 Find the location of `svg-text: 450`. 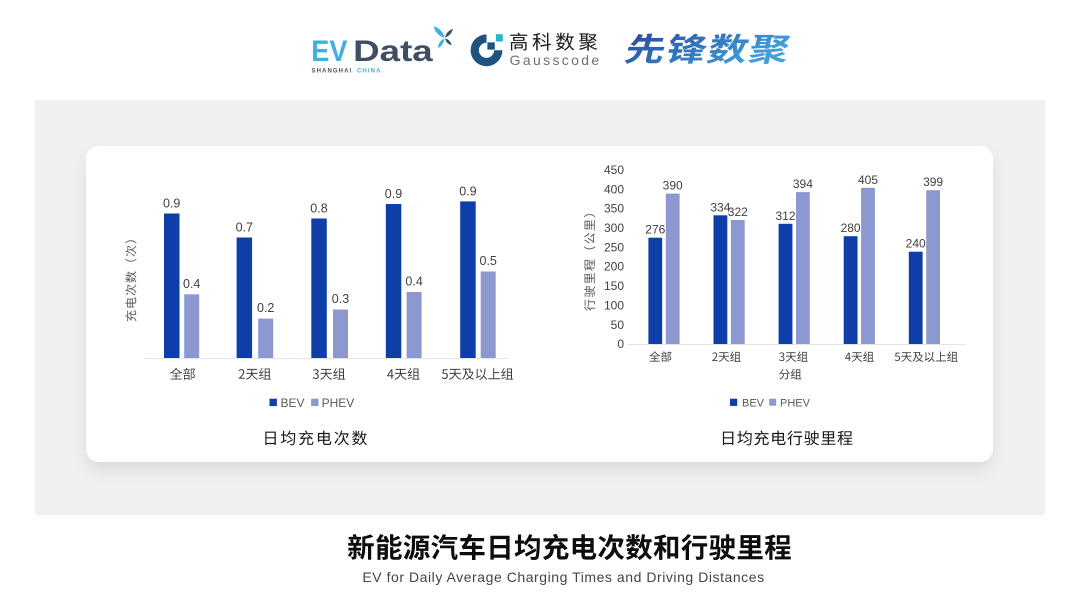

svg-text: 450 is located at coordinates (614, 170).